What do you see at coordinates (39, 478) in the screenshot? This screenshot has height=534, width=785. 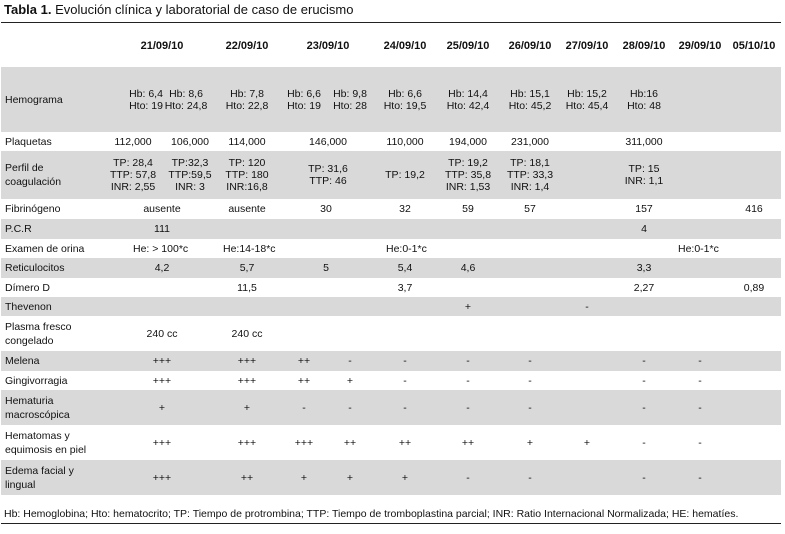 I see `row-label: Edema facial y lingual` at bounding box center [39, 478].